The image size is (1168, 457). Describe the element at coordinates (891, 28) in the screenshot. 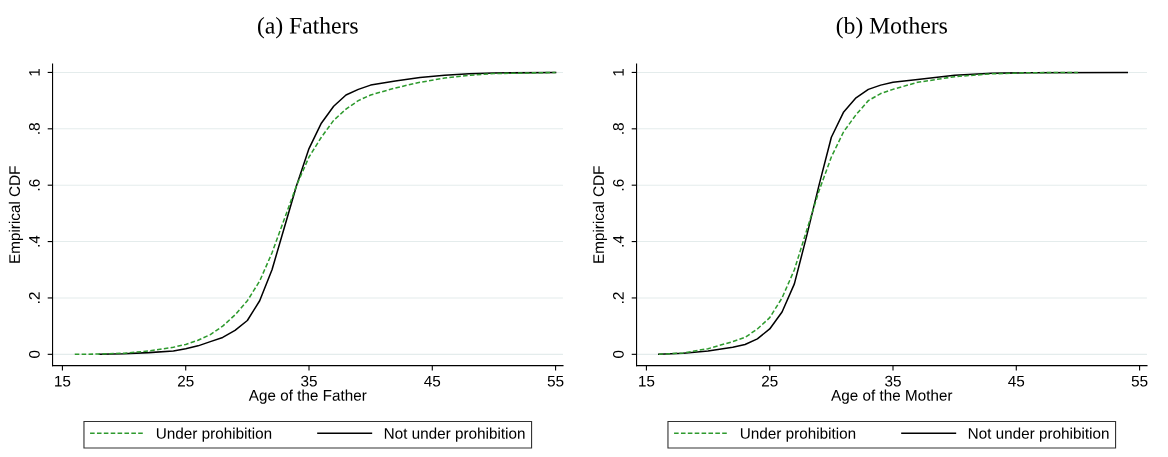

I see `chart-title: (b) Mothers` at that location.